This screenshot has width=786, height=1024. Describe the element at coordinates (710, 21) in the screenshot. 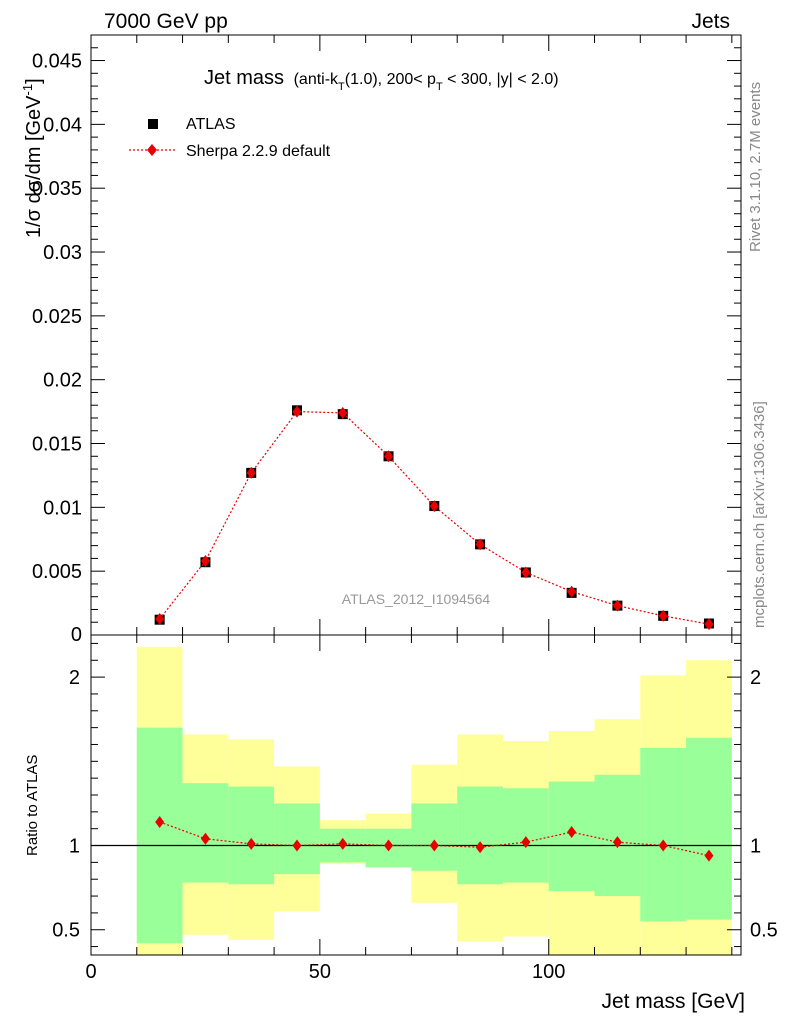

I see `header-right-label: Jets` at that location.